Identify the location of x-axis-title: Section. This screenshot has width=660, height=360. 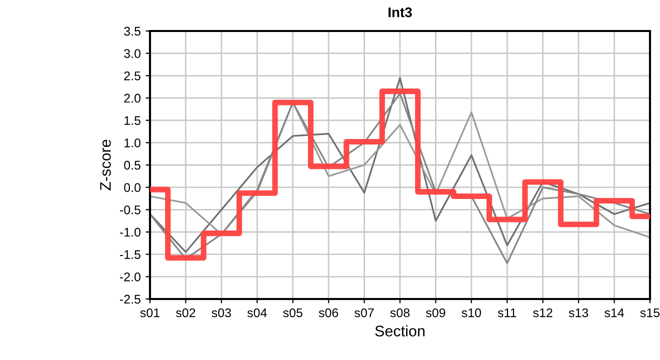
(399, 330).